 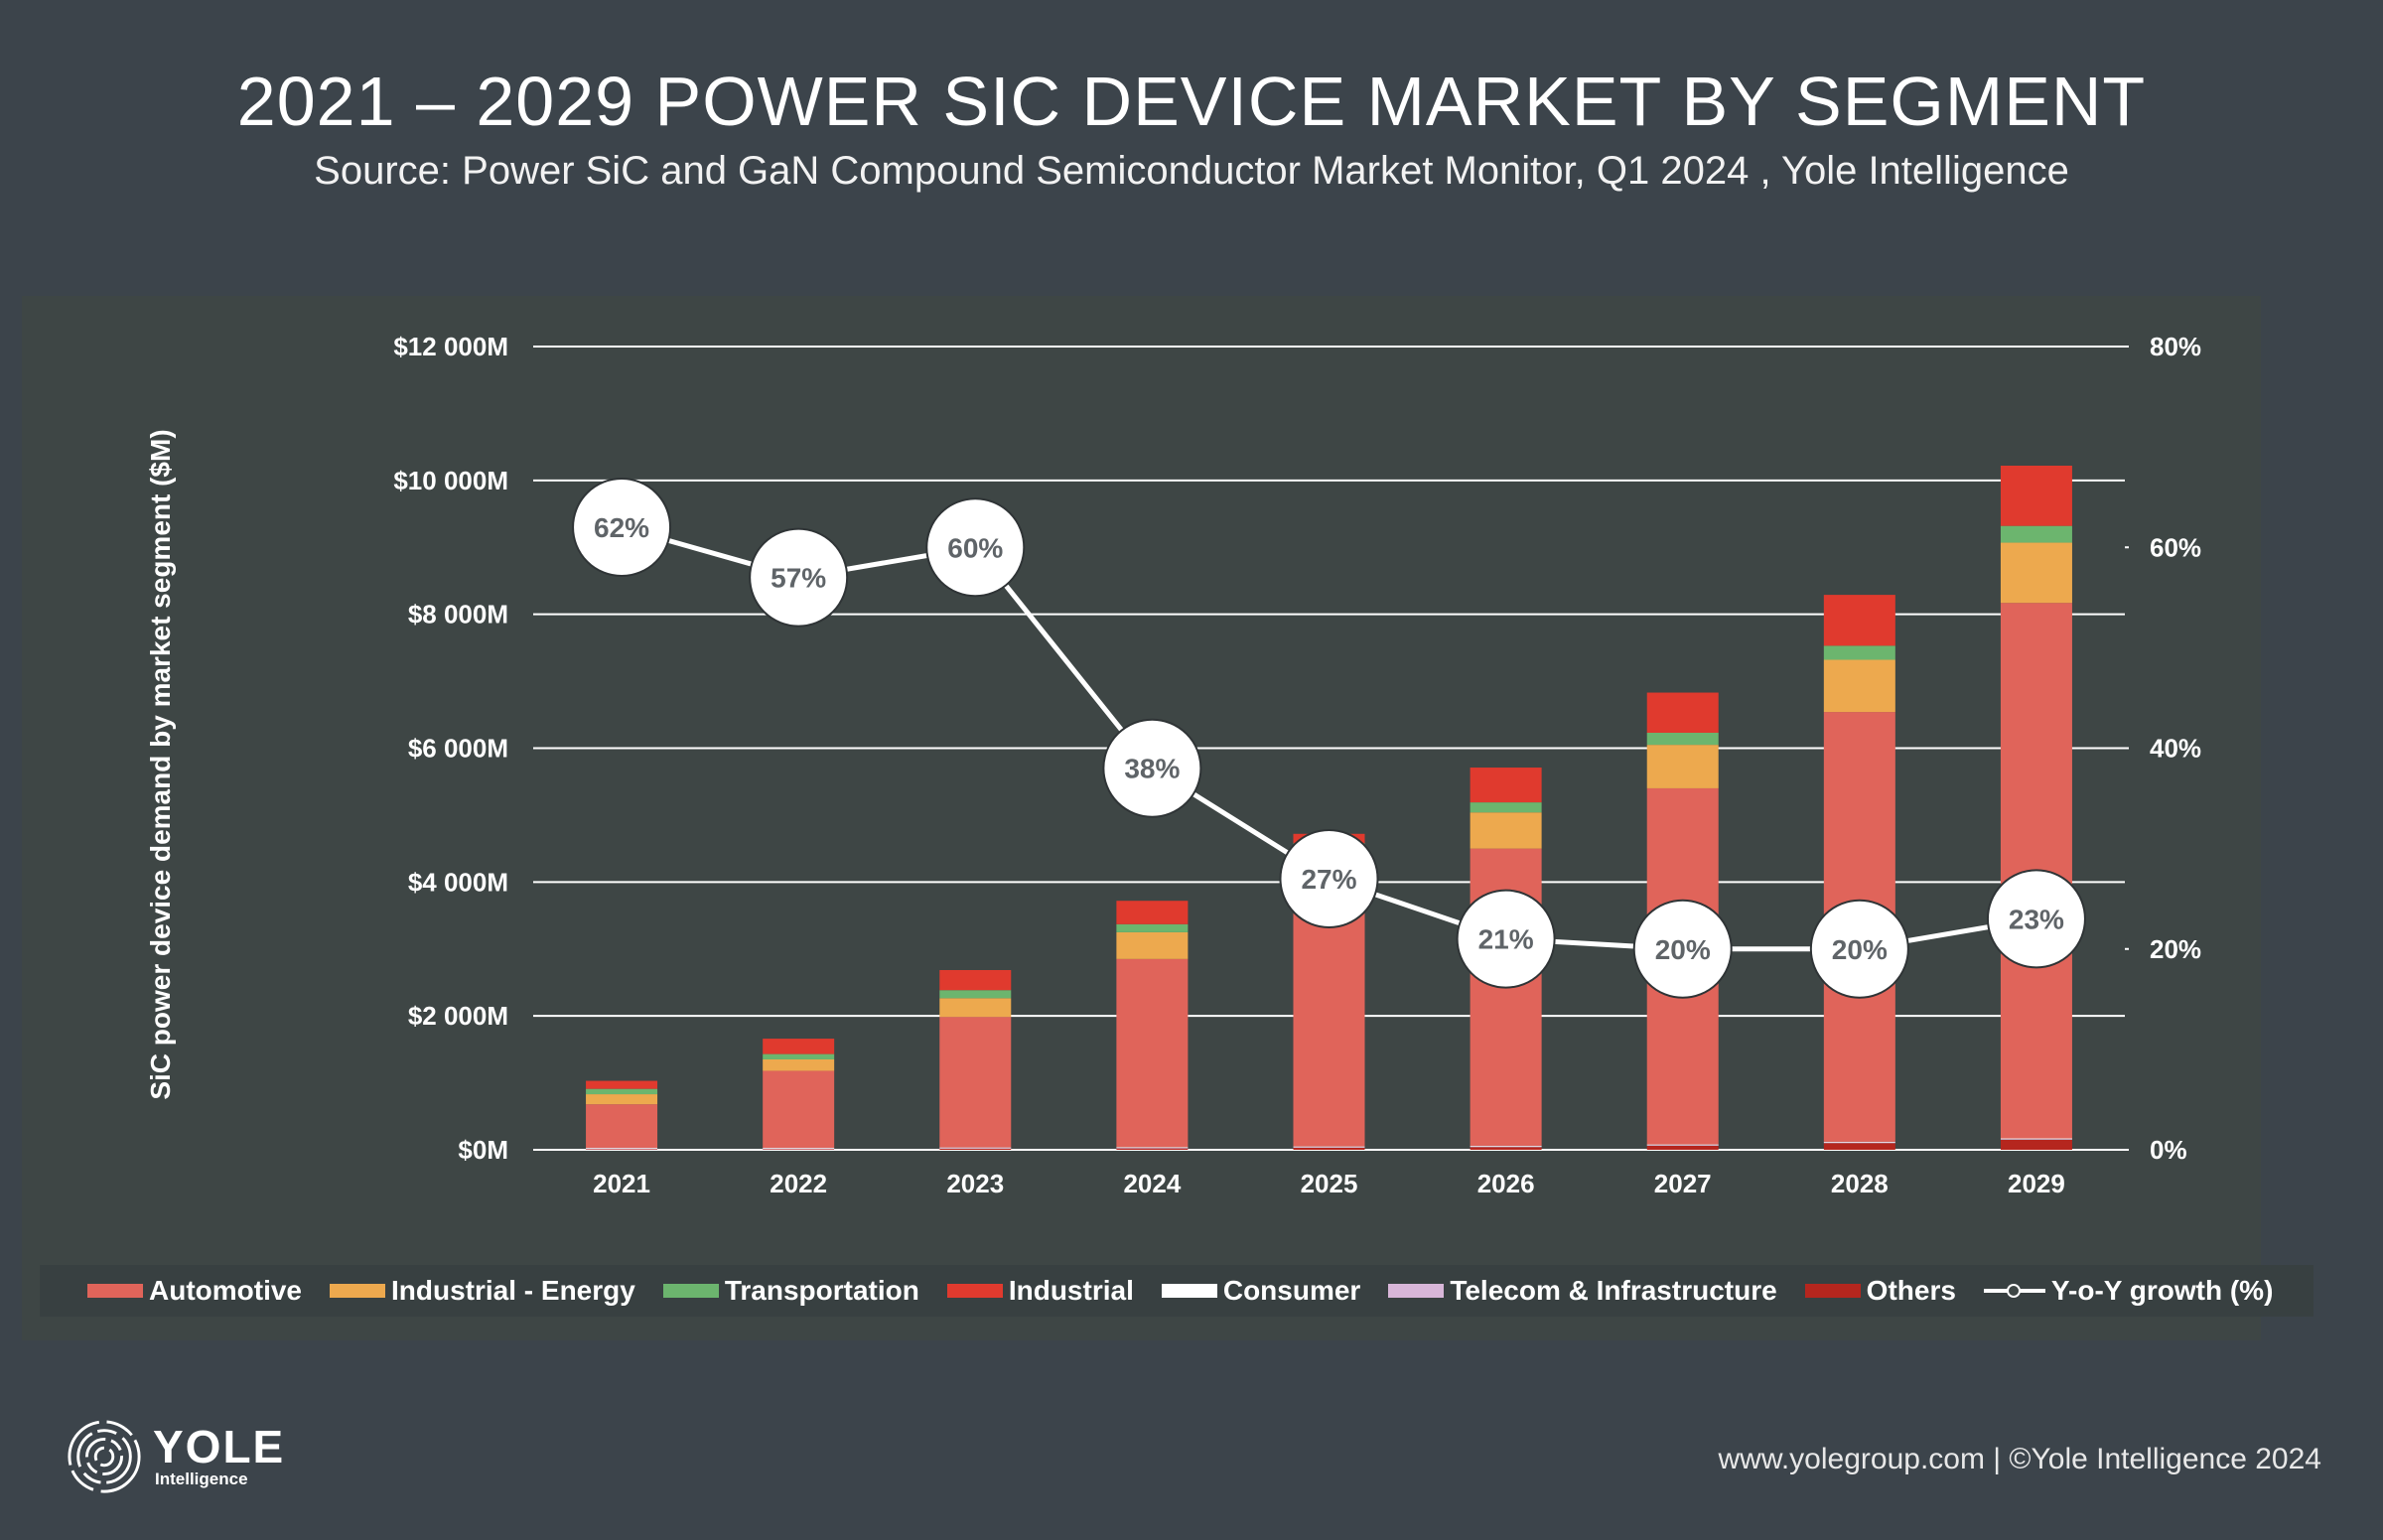 I want to click on bar-consumer-2024, so click(x=1152, y=1147).